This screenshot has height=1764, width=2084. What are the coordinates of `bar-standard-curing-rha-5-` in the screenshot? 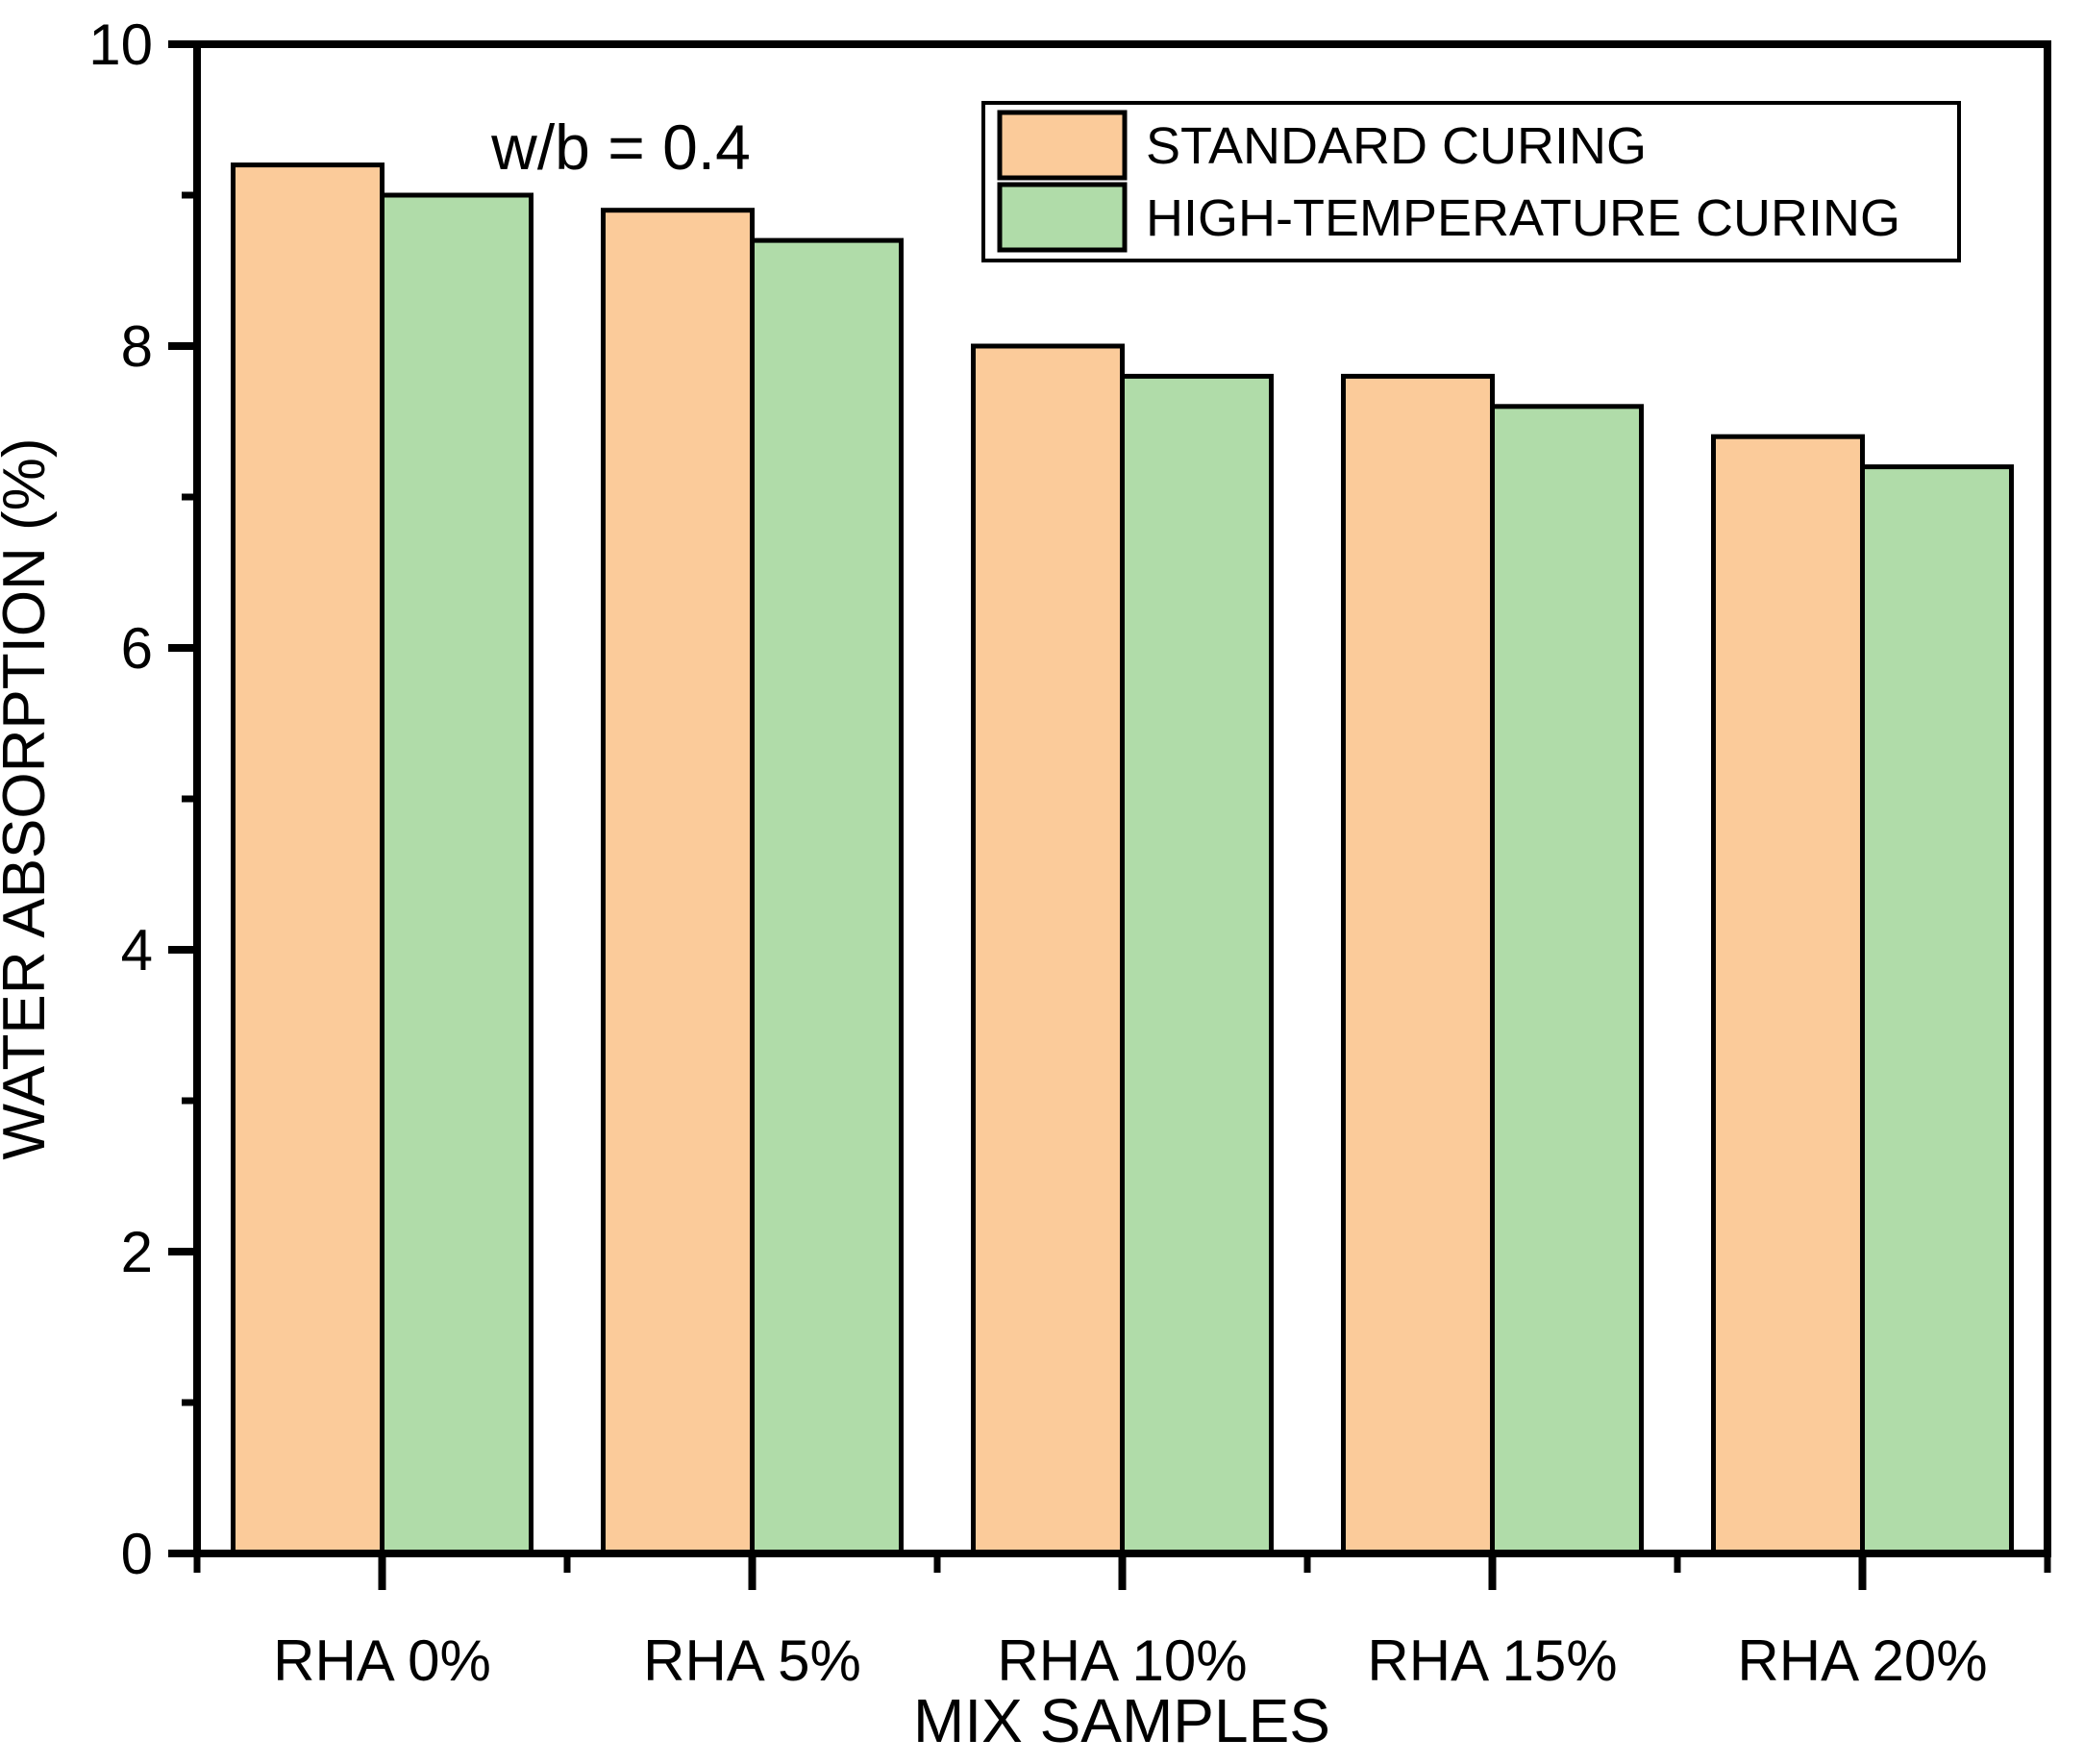 It's located at (678, 882).